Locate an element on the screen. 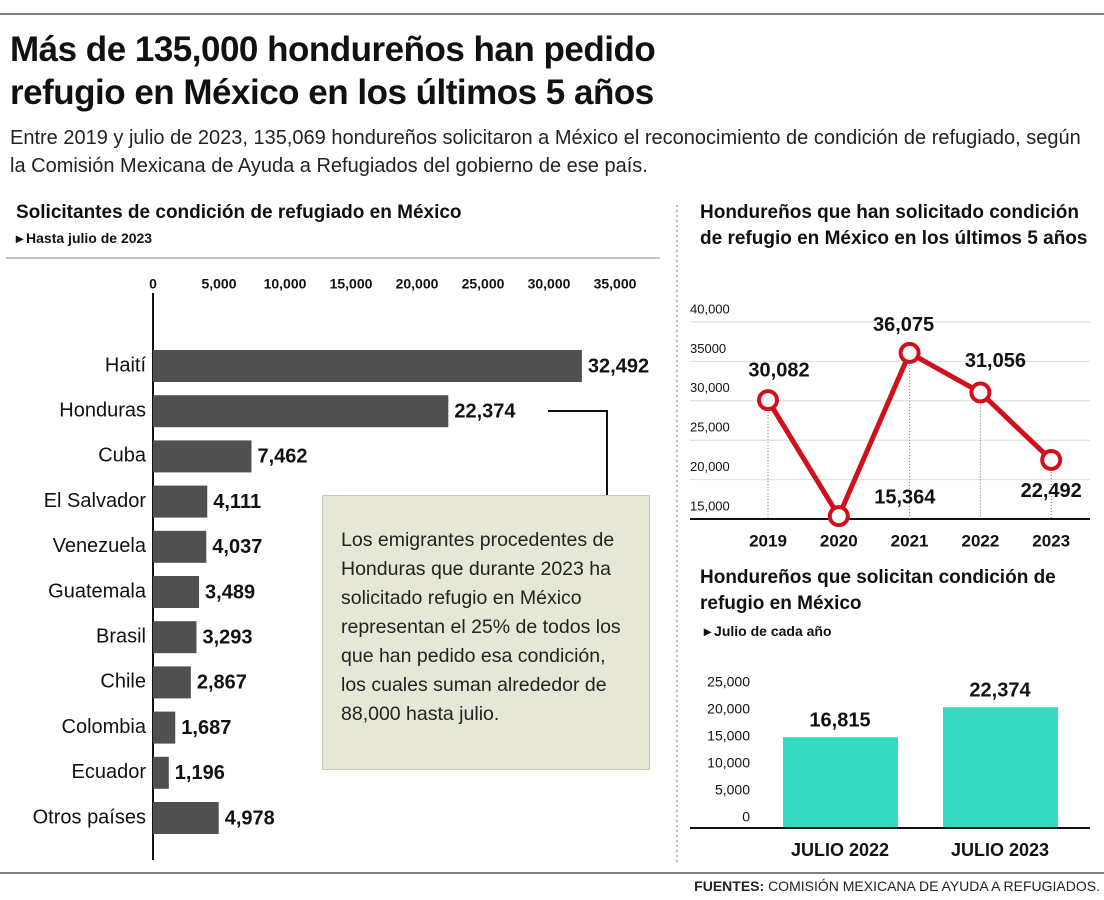 This screenshot has height=900, width=1104. x-tick-label: 30,000 is located at coordinates (549, 284).